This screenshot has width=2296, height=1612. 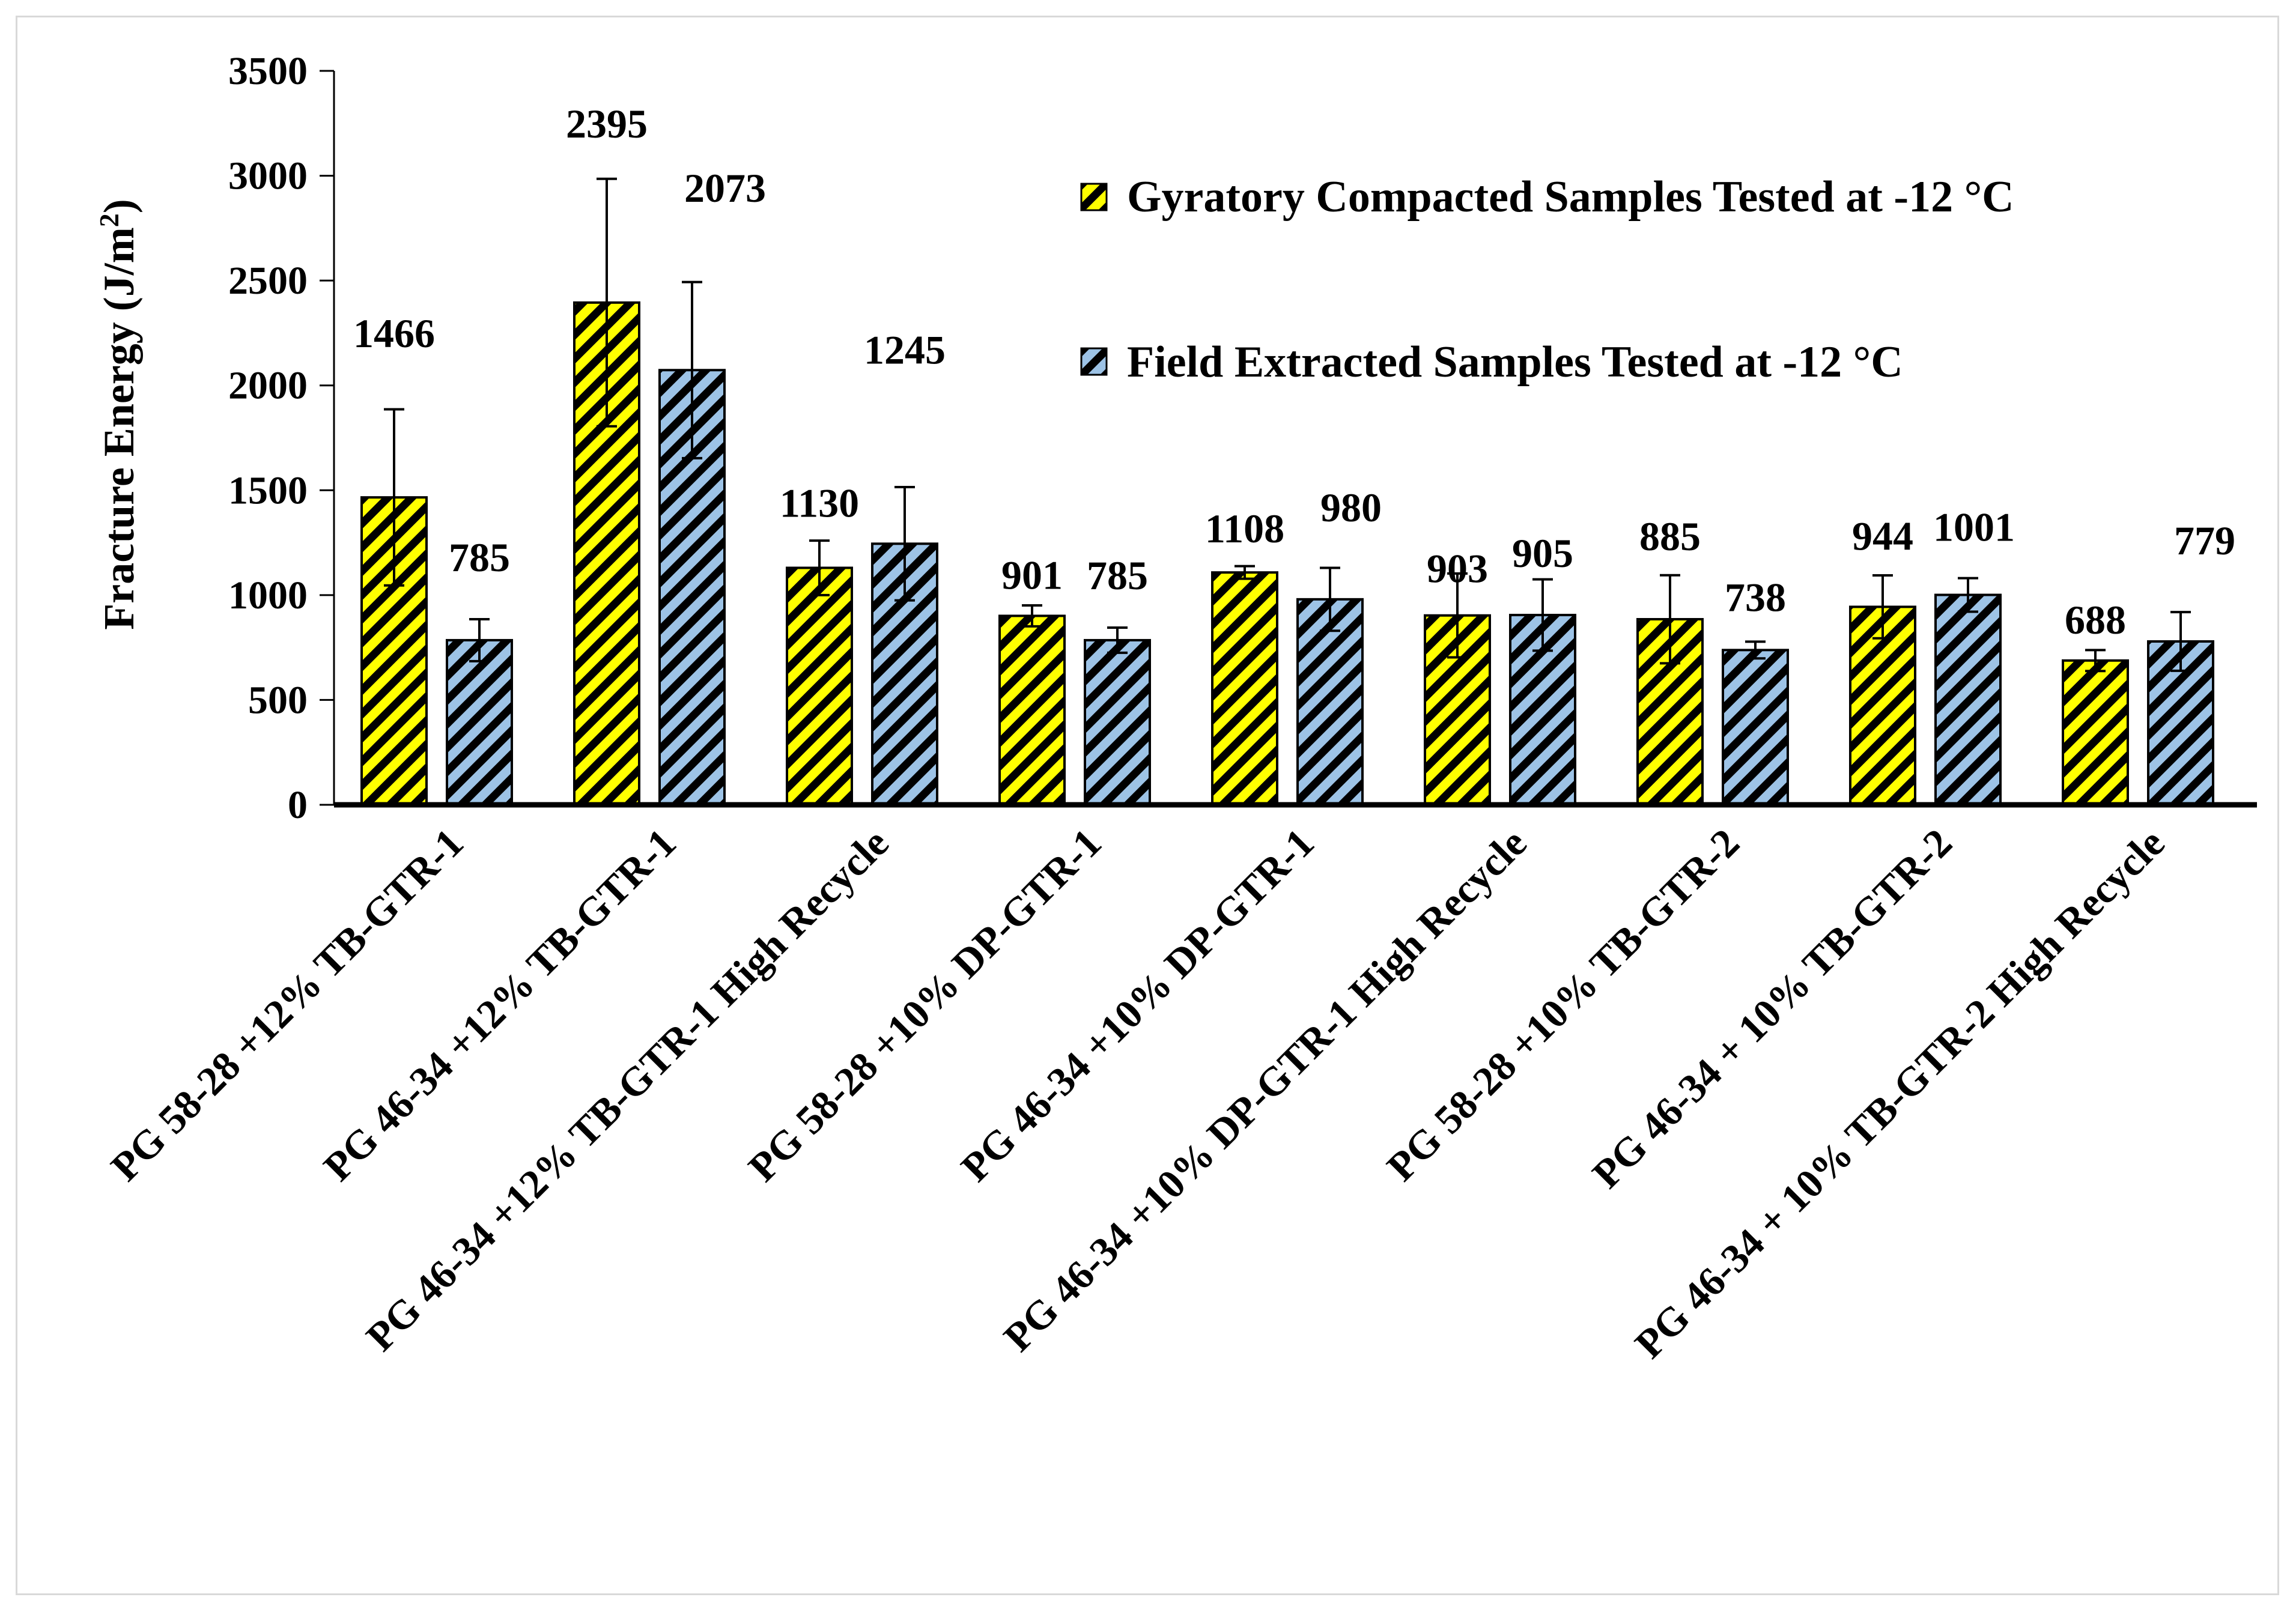 What do you see at coordinates (1563, 1005) in the screenshot?
I see `x-category-label: PG 58-28 +10% TB-GTR-2` at bounding box center [1563, 1005].